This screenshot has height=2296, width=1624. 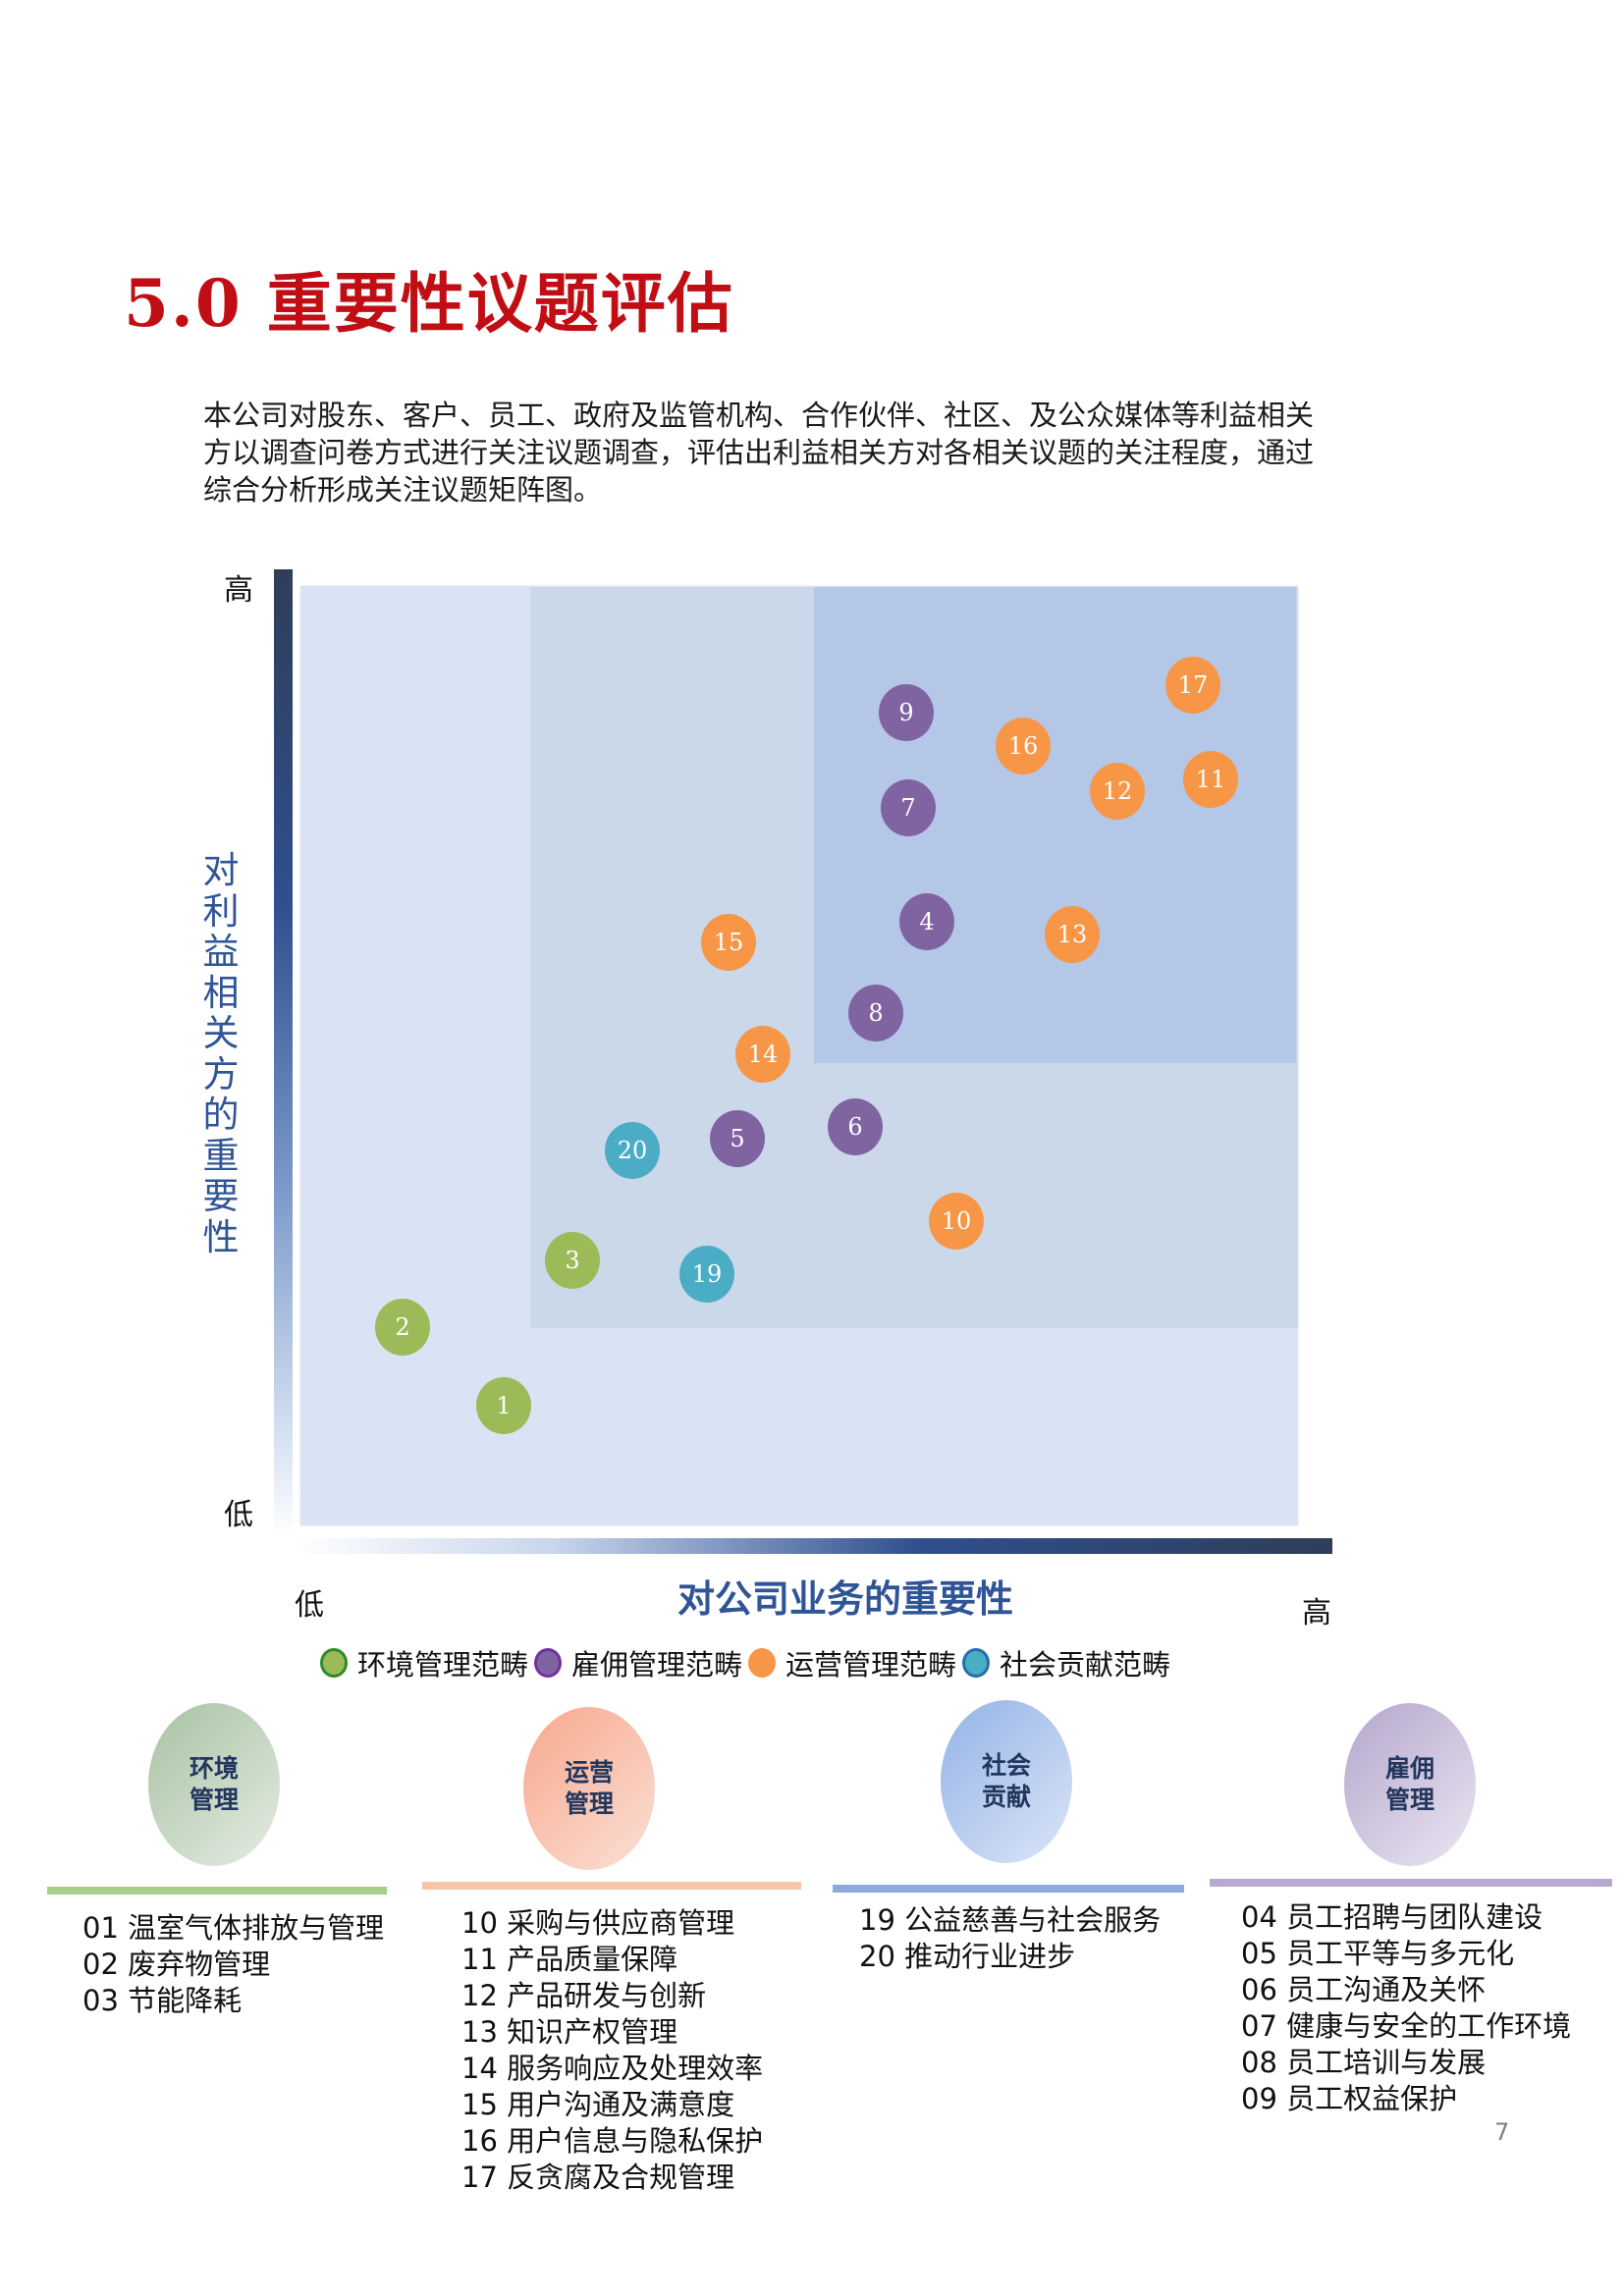 What do you see at coordinates (908, 807) in the screenshot?
I see `topic-point-7: 7` at bounding box center [908, 807].